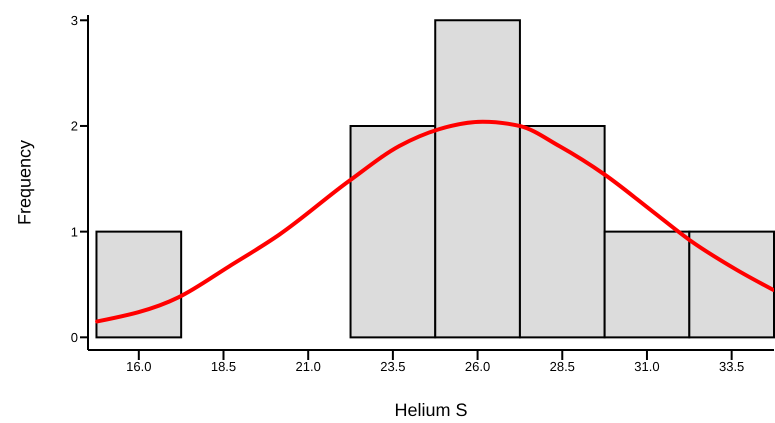 Image resolution: width=775 pixels, height=423 pixels. I want to click on y-tick-label: 0, so click(74, 337).